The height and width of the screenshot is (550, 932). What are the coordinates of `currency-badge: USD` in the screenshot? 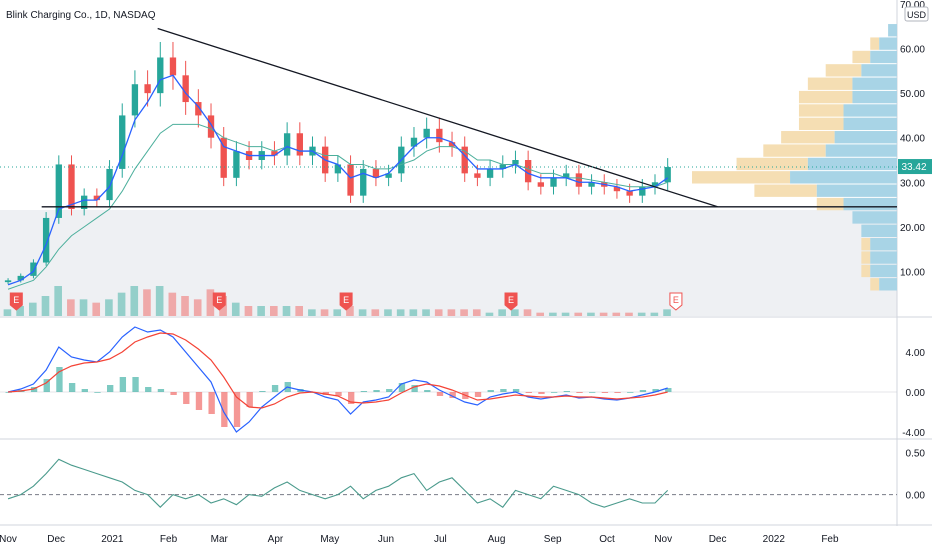 It's located at (916, 14).